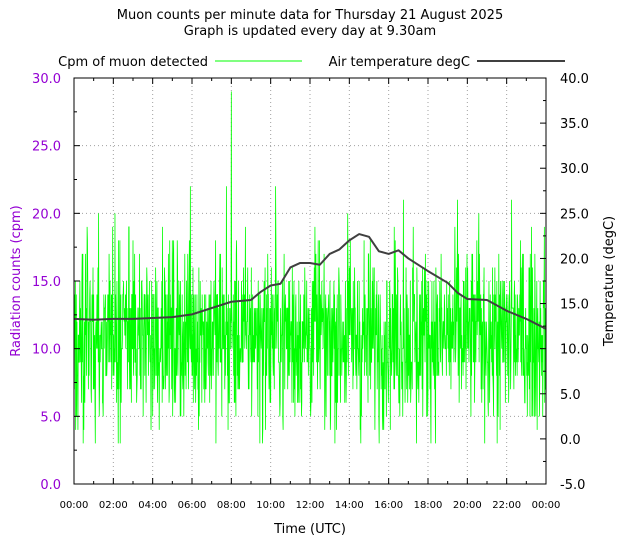 The height and width of the screenshot is (540, 640). I want to click on x-axis-label: Time (UTC), so click(309, 529).